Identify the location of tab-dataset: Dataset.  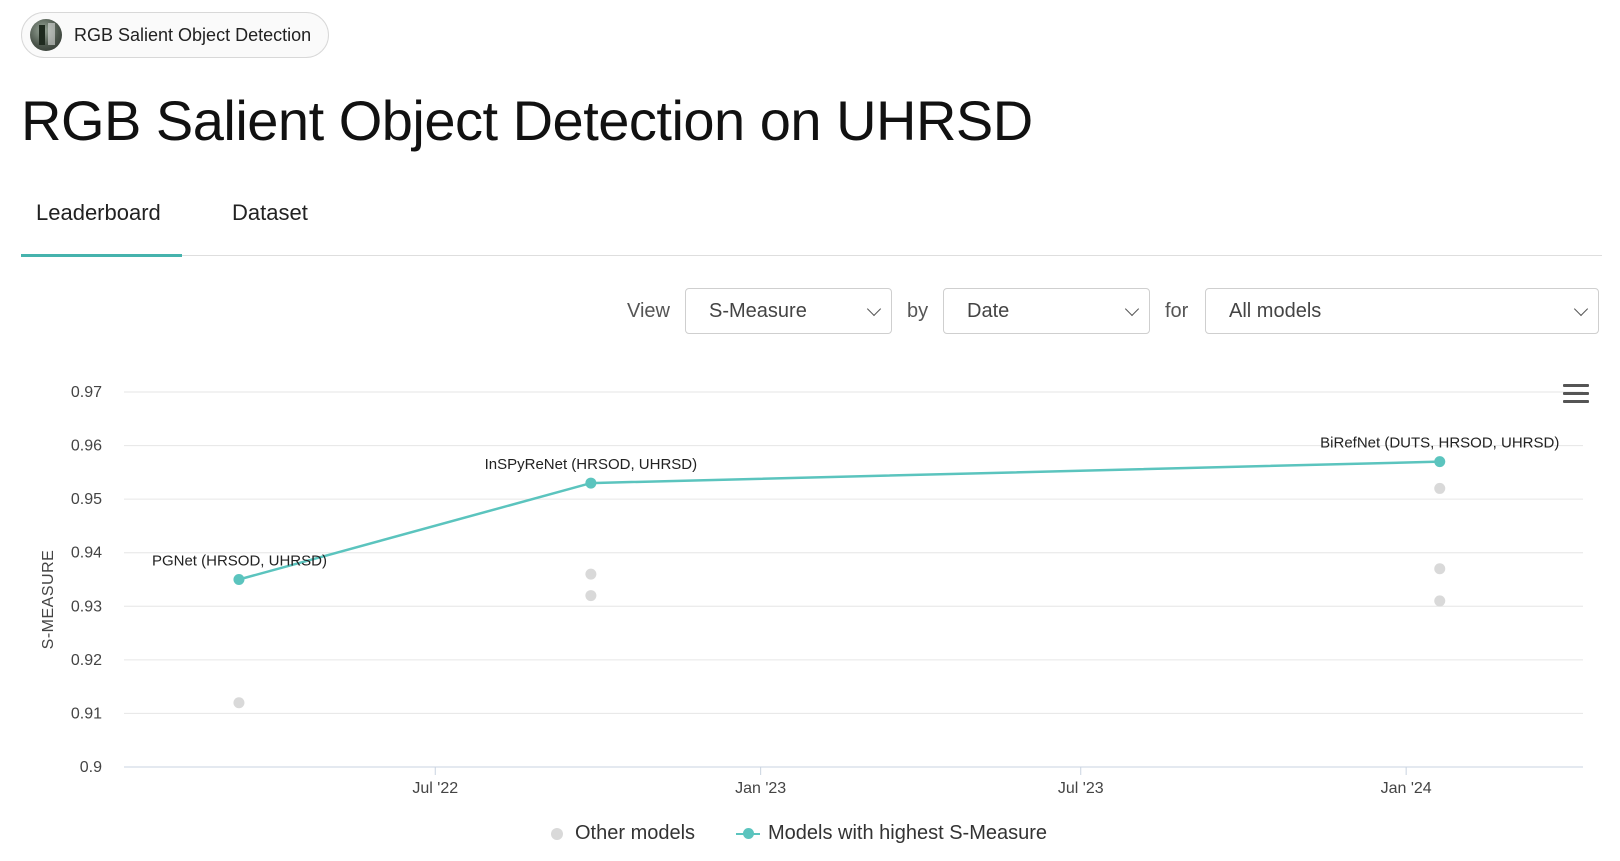
(270, 212).